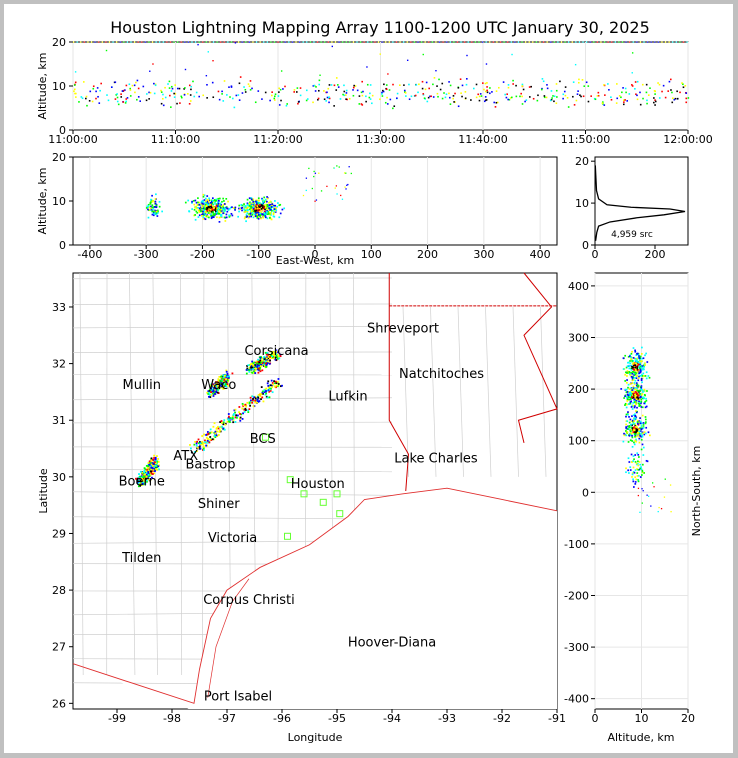 The image size is (738, 758). I want to click on y-tick-label-time: 0, so click(62, 130).